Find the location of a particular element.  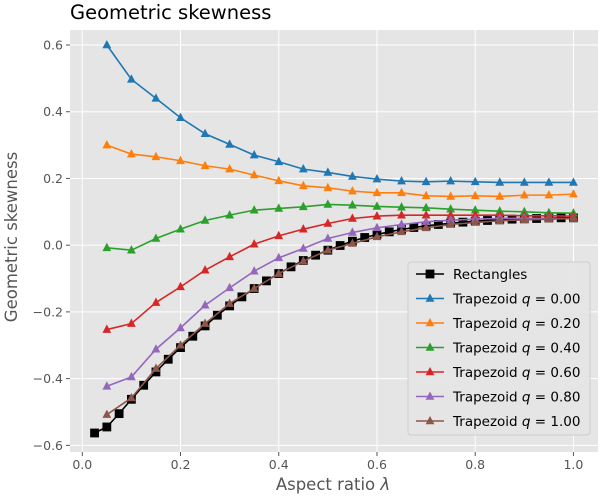

y-tick-label: 0.6 is located at coordinates (53, 45).